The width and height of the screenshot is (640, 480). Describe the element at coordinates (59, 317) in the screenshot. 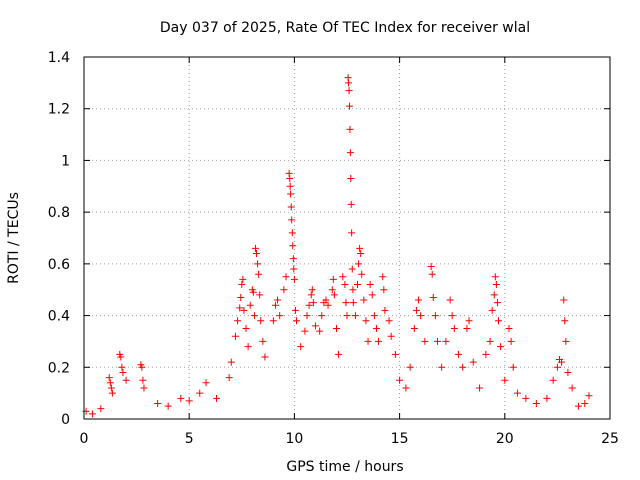

I see `y-tick-label: 0.4` at that location.